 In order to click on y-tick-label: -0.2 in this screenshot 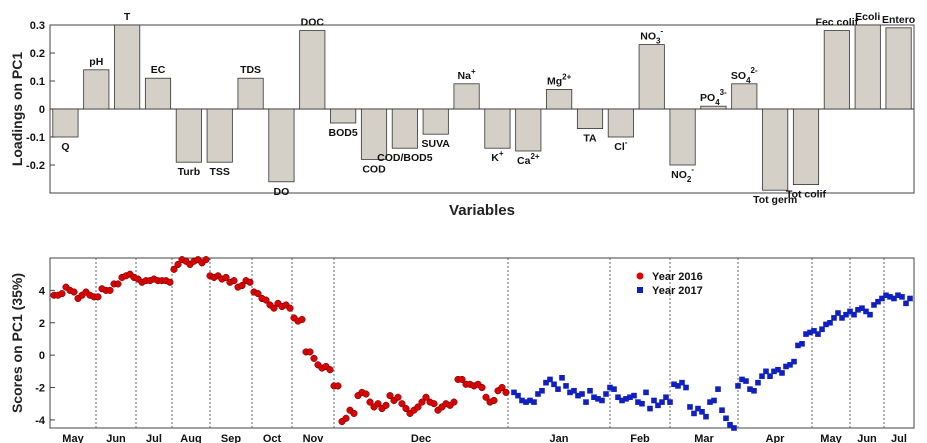, I will do `click(35, 166)`.